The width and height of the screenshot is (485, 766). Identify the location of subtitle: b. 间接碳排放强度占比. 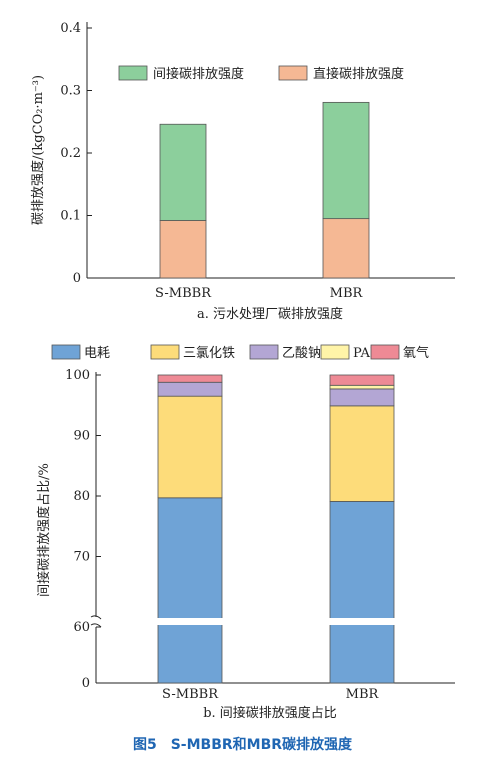
(270, 713).